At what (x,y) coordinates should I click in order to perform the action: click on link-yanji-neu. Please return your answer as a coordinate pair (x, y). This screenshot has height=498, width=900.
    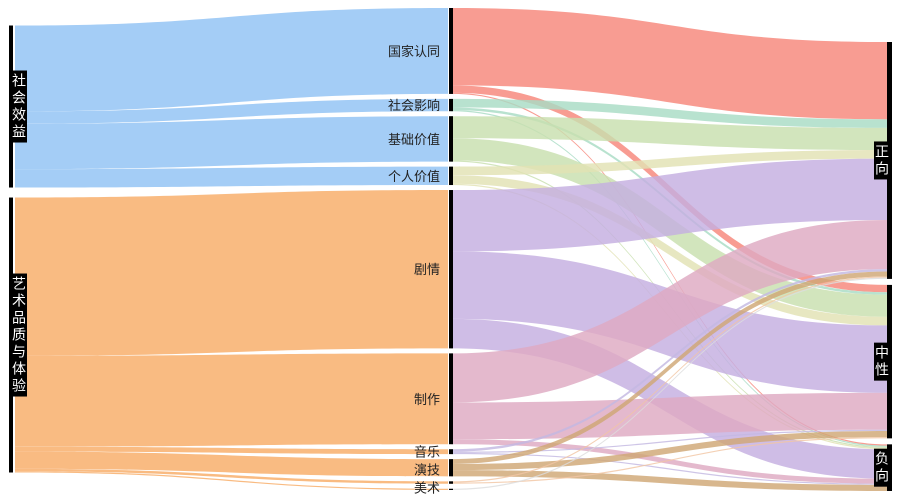
    Looking at the image, I should click on (669, 450).